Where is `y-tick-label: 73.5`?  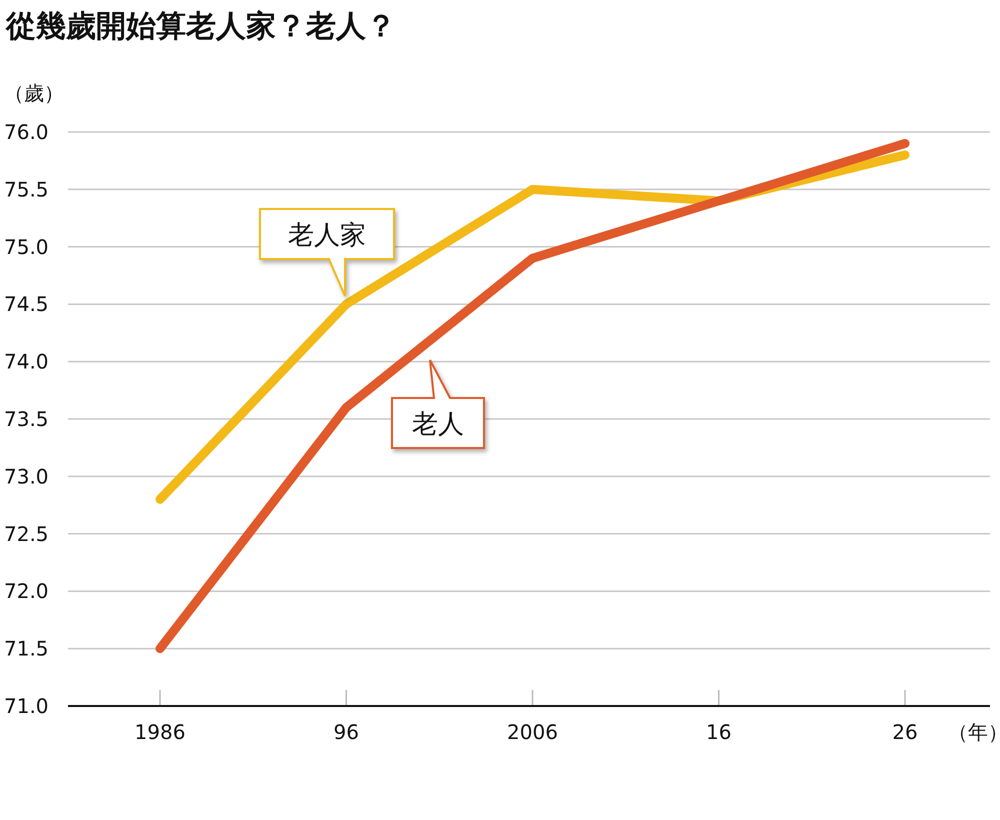 y-tick-label: 73.5 is located at coordinates (26, 419).